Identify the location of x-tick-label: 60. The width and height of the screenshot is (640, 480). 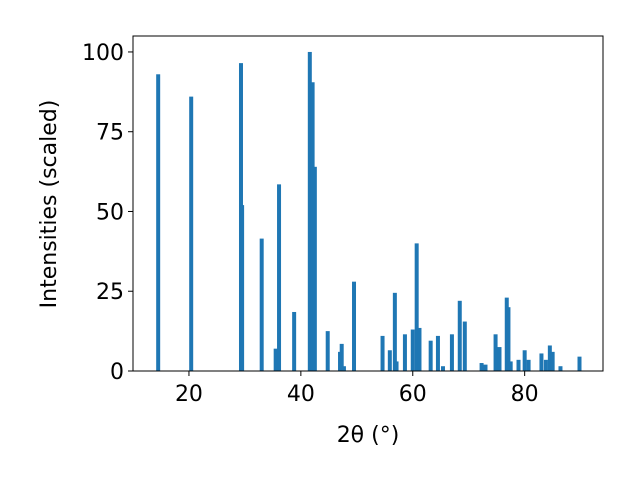
(413, 394).